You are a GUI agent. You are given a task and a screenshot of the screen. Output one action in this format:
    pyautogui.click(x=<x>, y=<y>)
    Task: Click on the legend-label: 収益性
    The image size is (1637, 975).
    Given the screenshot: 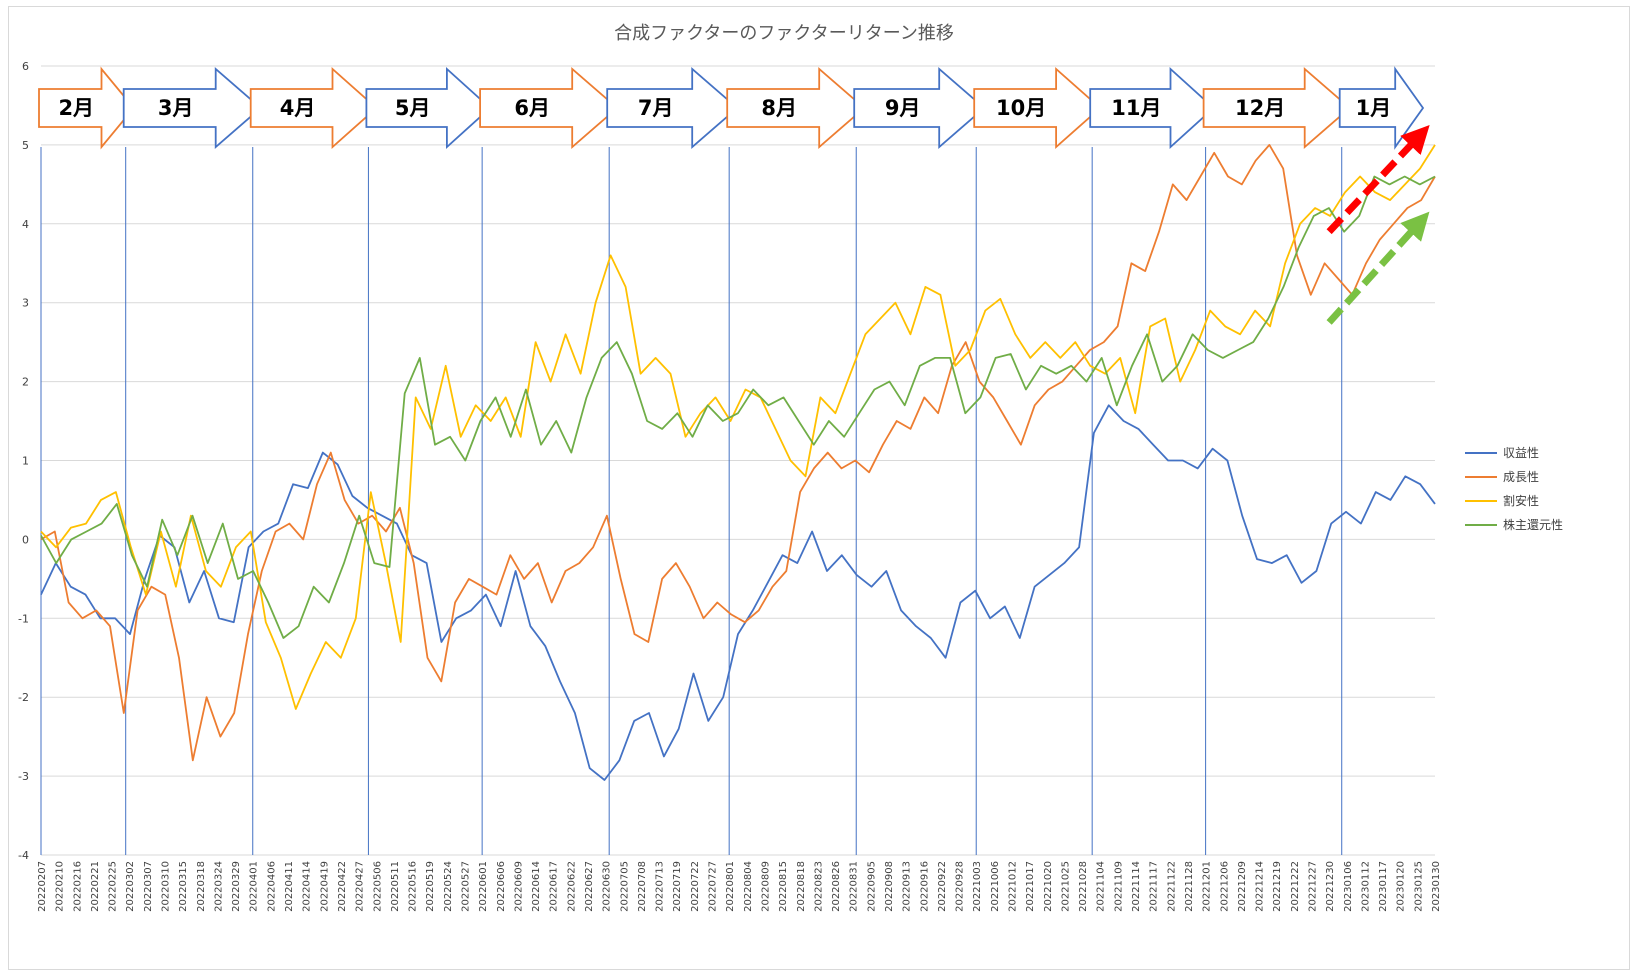 What is the action you would take?
    pyautogui.click(x=1521, y=453)
    